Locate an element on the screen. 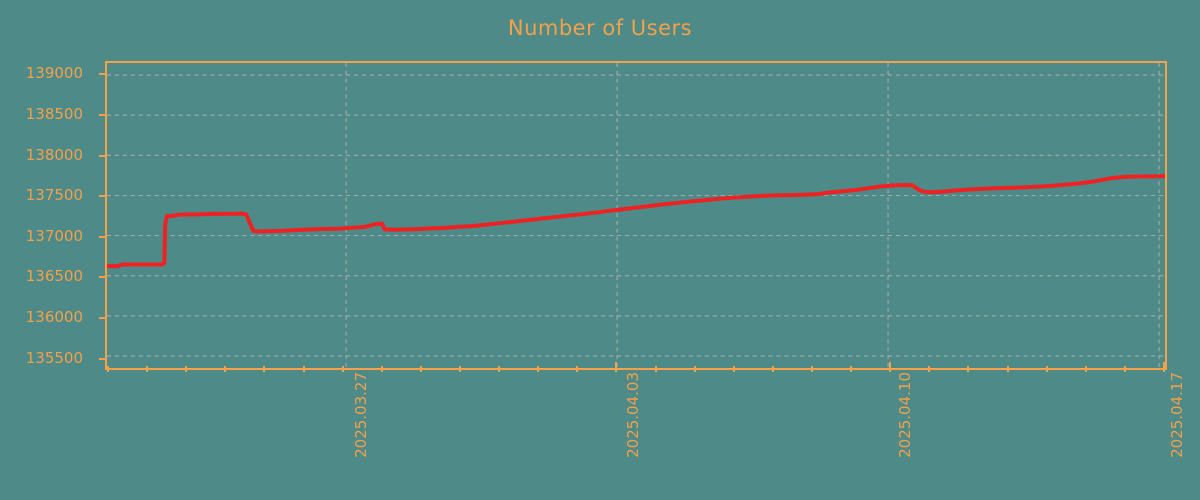 Image resolution: width=1200 pixels, height=500 pixels. y-tick-label: 138500 is located at coordinates (54, 113).